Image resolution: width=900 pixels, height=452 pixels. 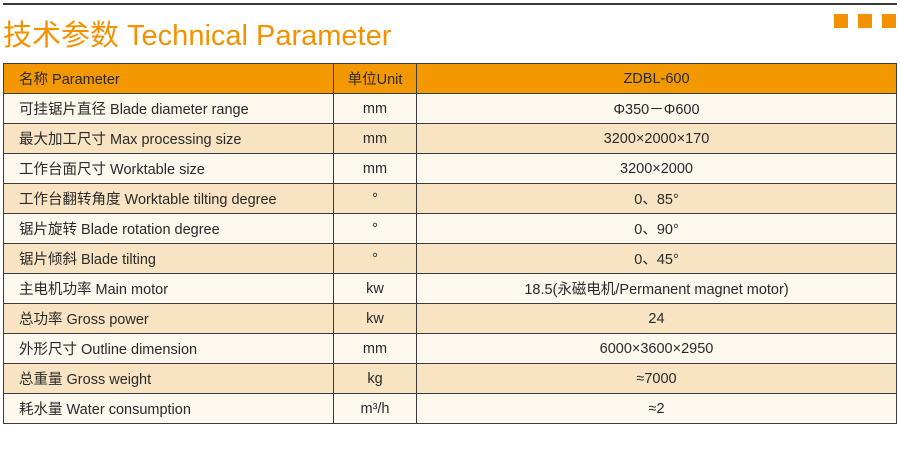 I want to click on table-row: 锯片旋转 Blade rotation degree ° 0、90°, so click(x=450, y=228).